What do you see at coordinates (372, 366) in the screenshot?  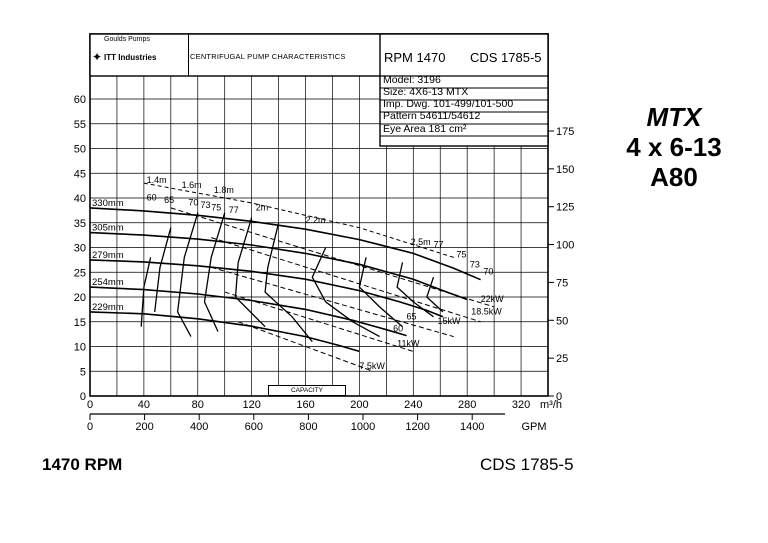 I see `power-label: 7.5kW` at bounding box center [372, 366].